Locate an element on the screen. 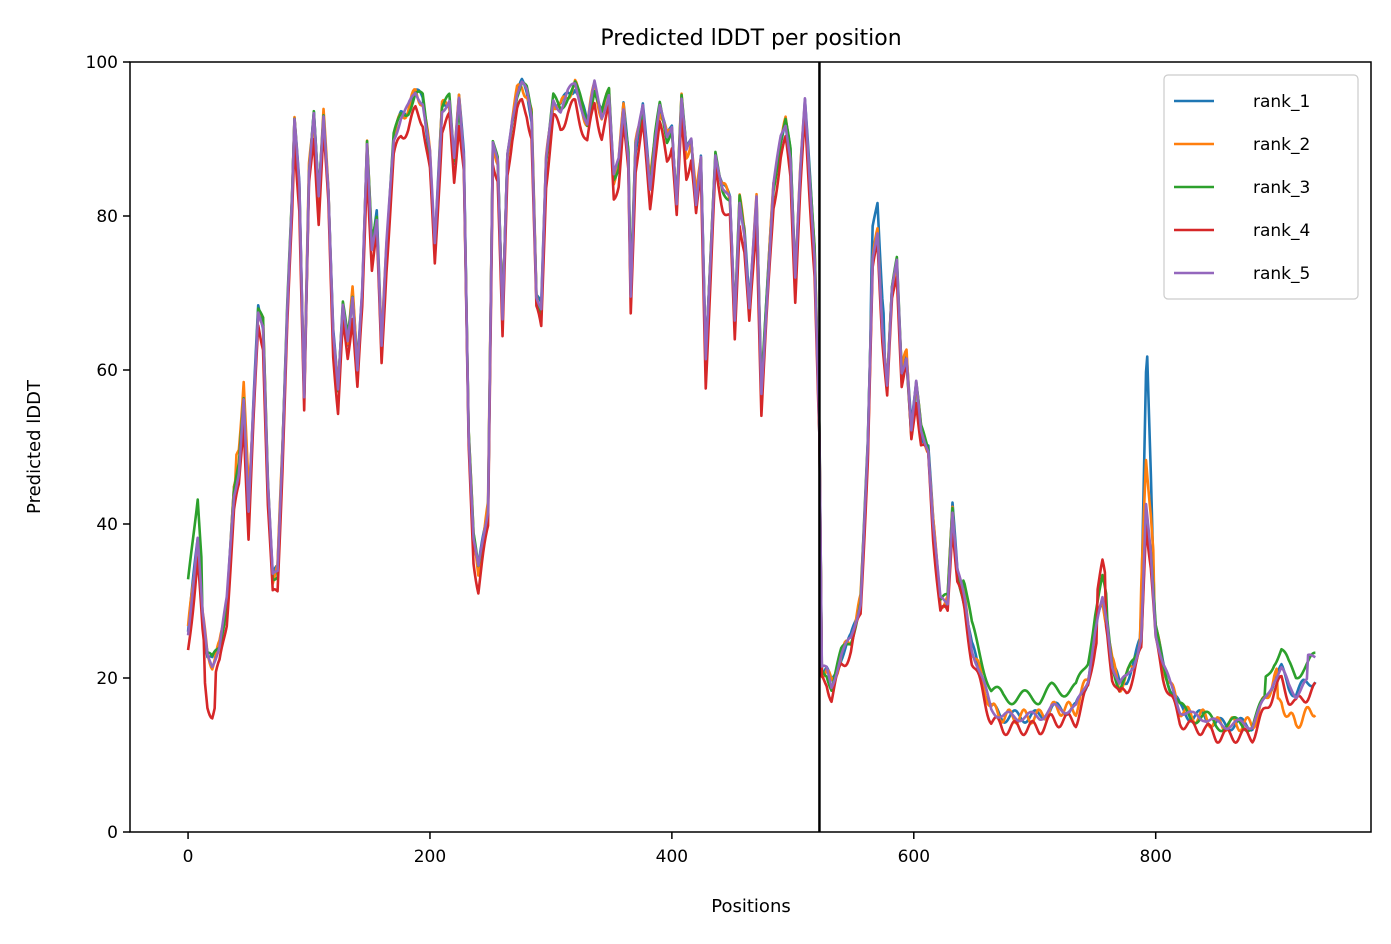 This screenshot has height=944, width=1391. y-tick-label: 20 is located at coordinates (107, 679).